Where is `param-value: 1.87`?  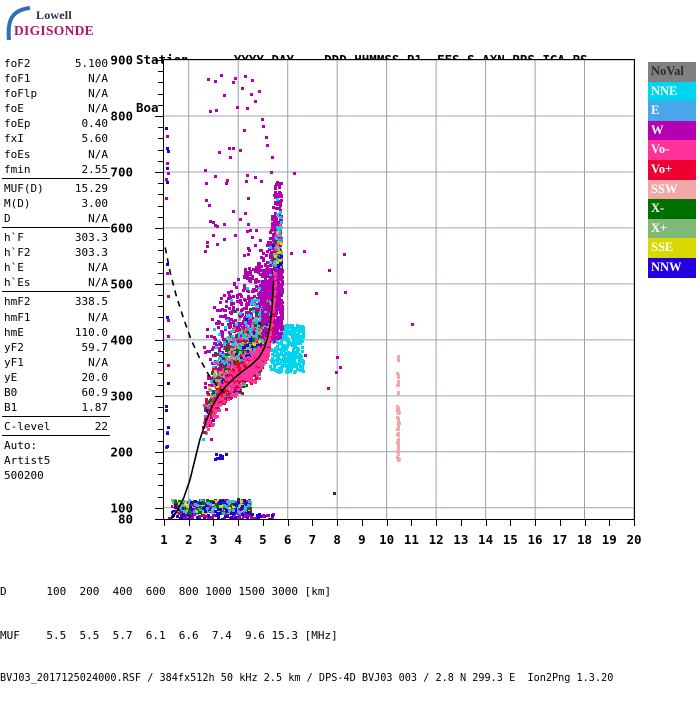
param-value: 1.87 is located at coordinates (95, 408).